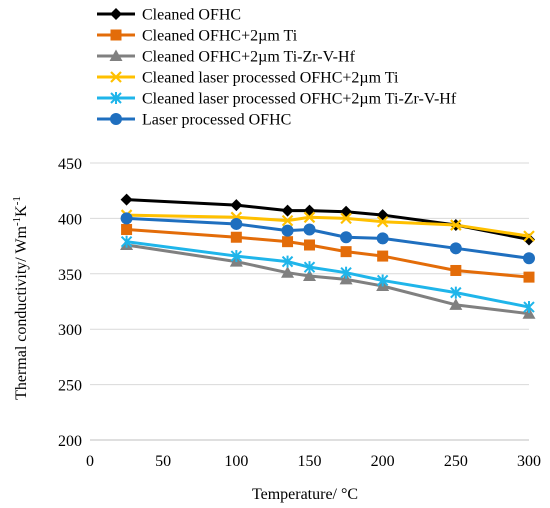  What do you see at coordinates (236, 461) in the screenshot?
I see `x-tick-label-2: 100` at bounding box center [236, 461].